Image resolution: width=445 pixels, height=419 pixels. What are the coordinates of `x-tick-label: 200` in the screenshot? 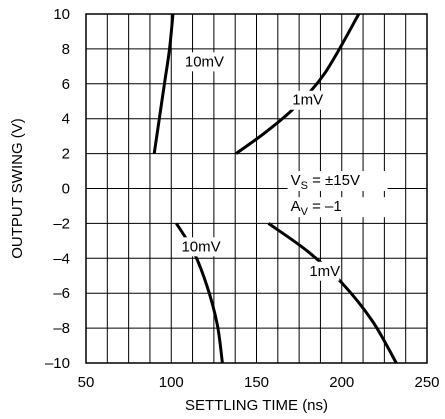 It's located at (341, 382).